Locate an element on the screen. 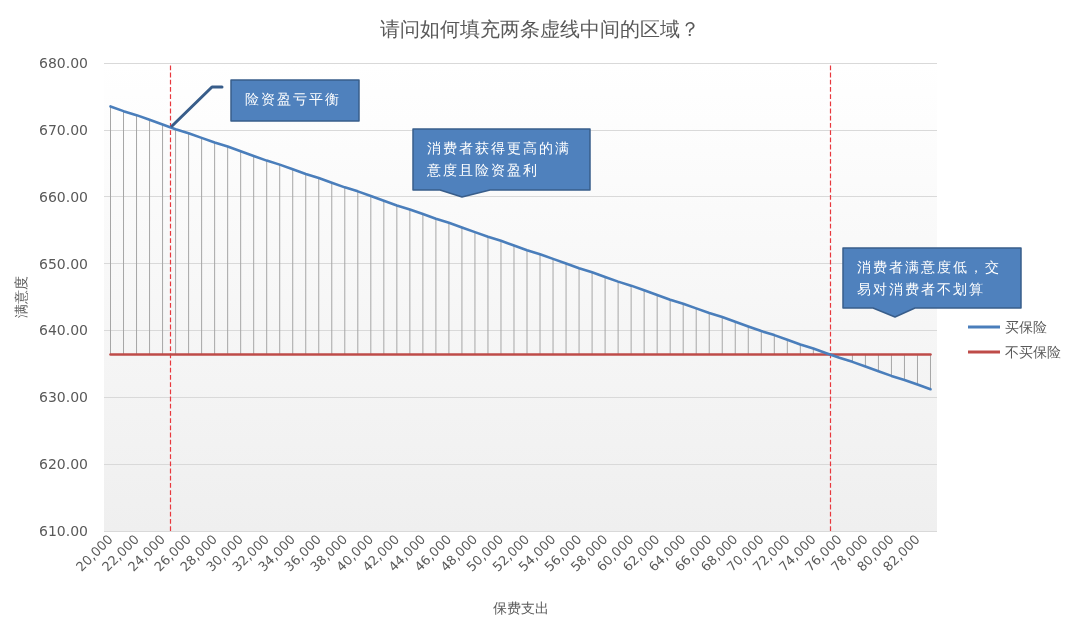  annotation: 消费者获得更高的满意度且险资盈利 is located at coordinates (499, 159).